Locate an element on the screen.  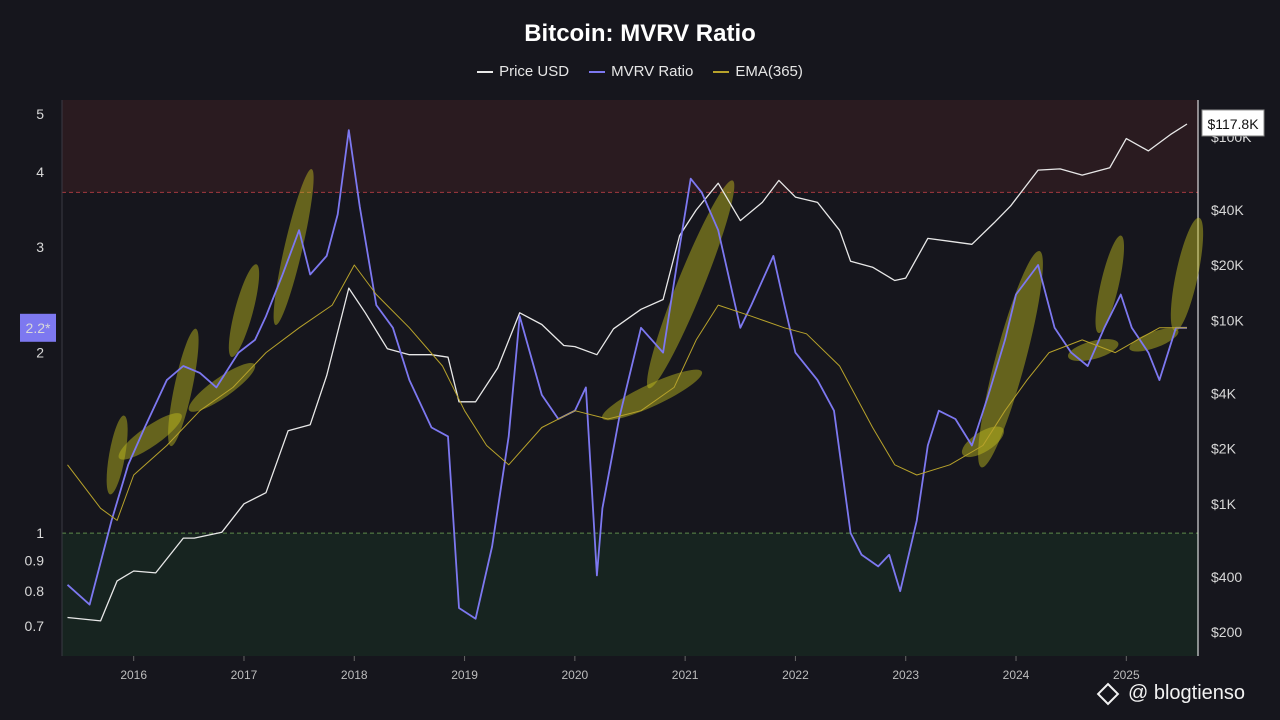
right-tick-label: $4K is located at coordinates (1224, 393).